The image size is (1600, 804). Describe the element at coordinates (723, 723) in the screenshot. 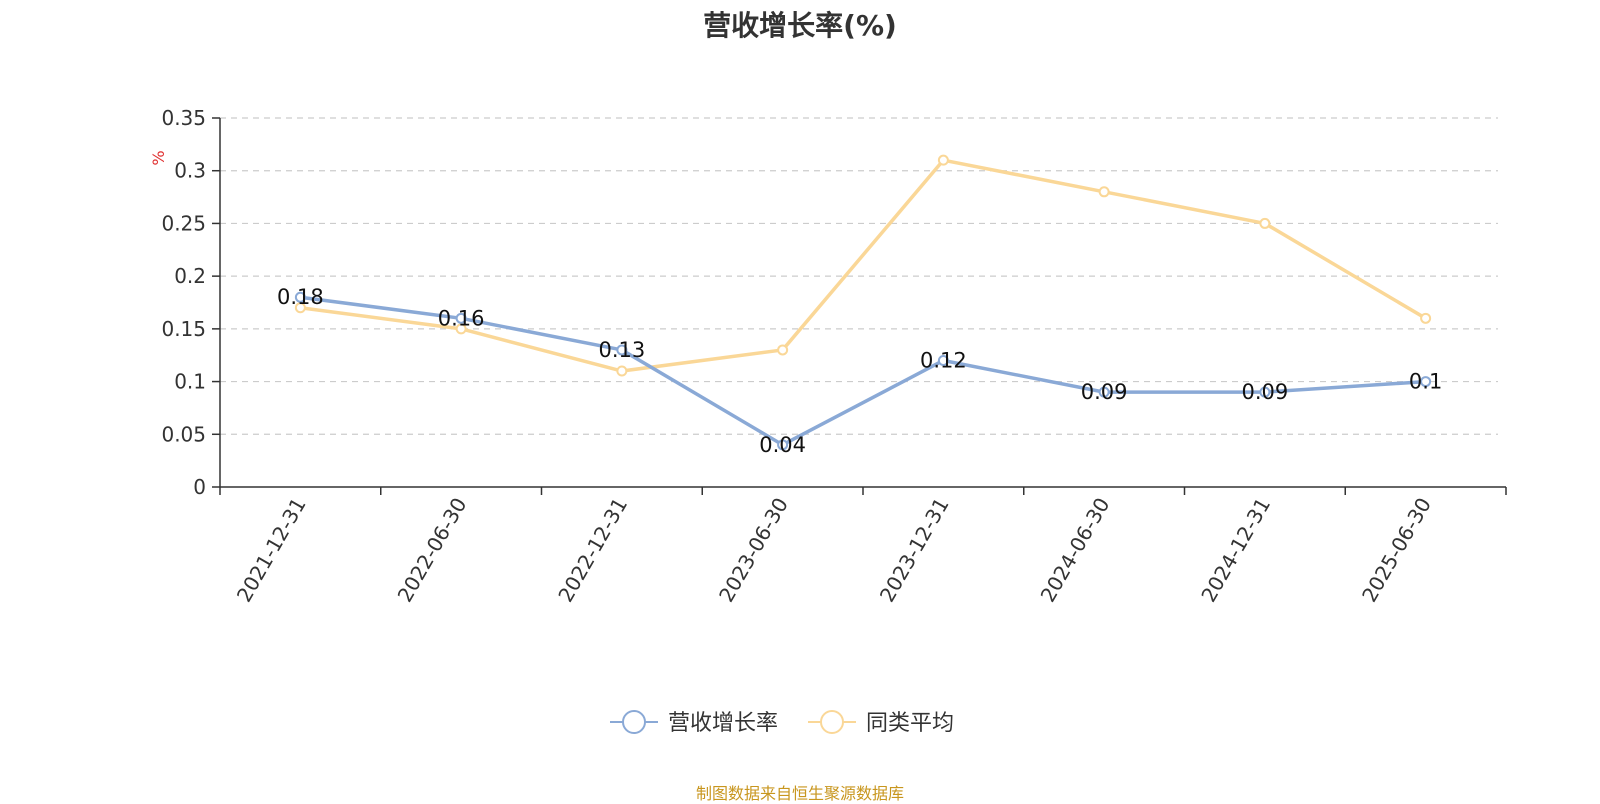

I see `legend-label: 营收增长率` at that location.